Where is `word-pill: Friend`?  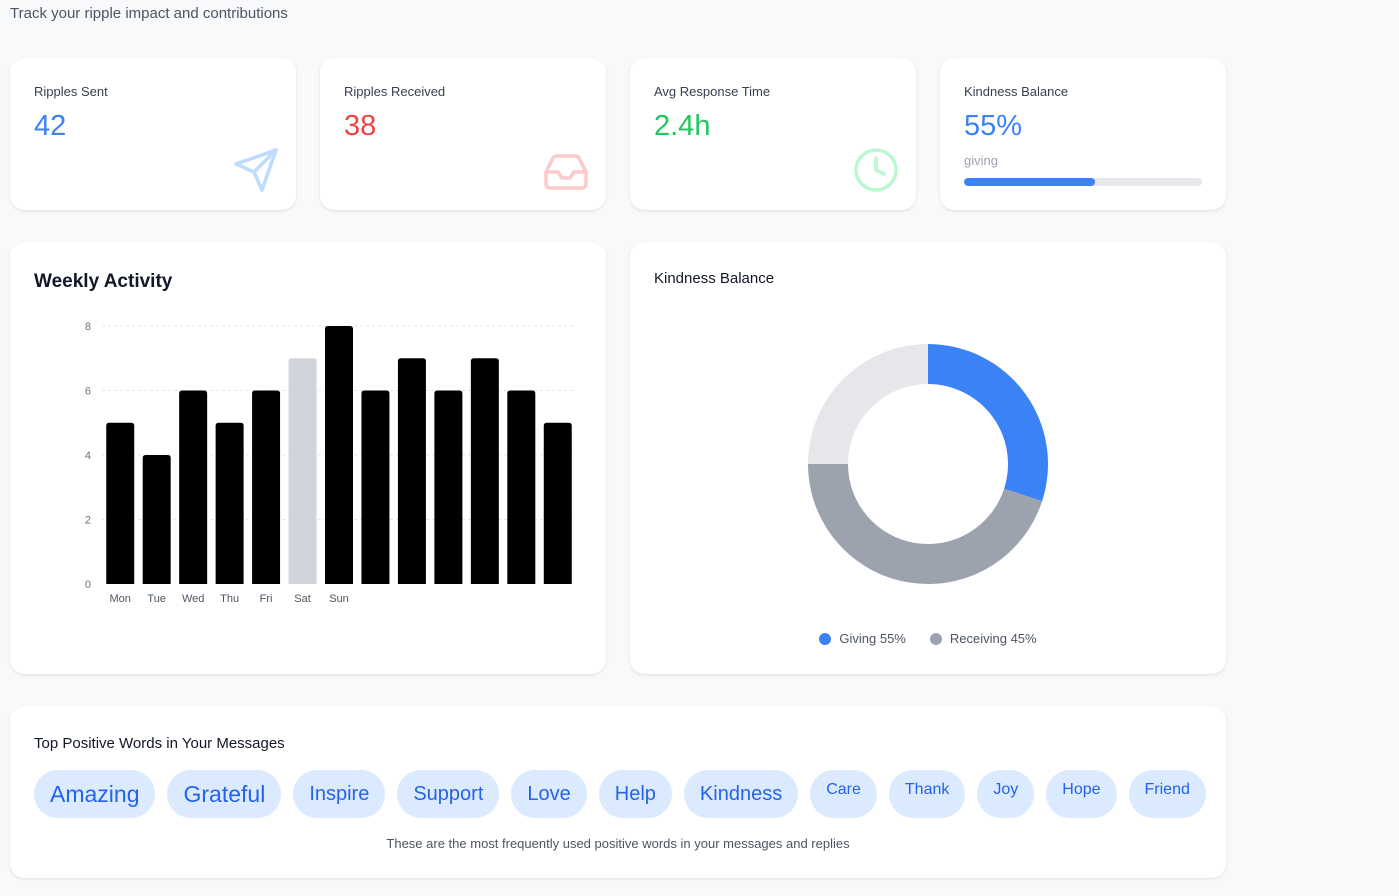 word-pill: Friend is located at coordinates (1167, 794).